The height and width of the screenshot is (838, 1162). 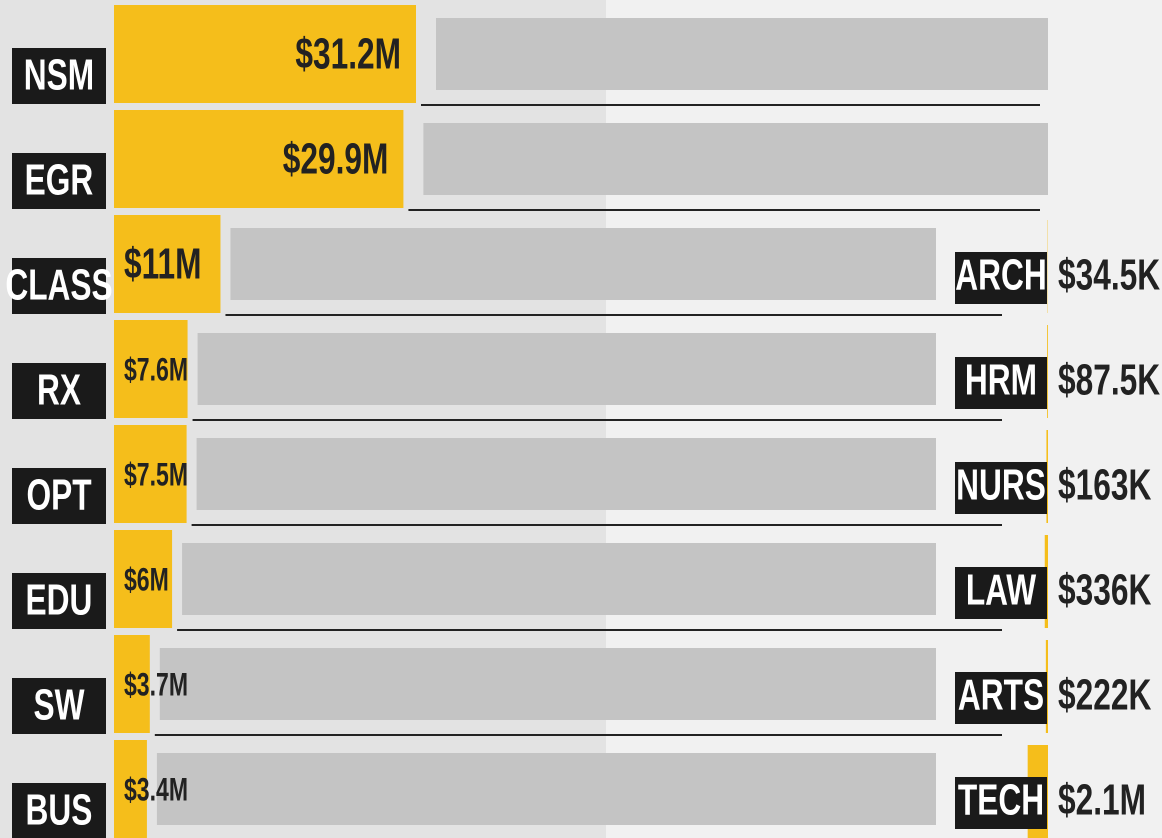 I want to click on value-label: $11M, so click(x=162, y=264).